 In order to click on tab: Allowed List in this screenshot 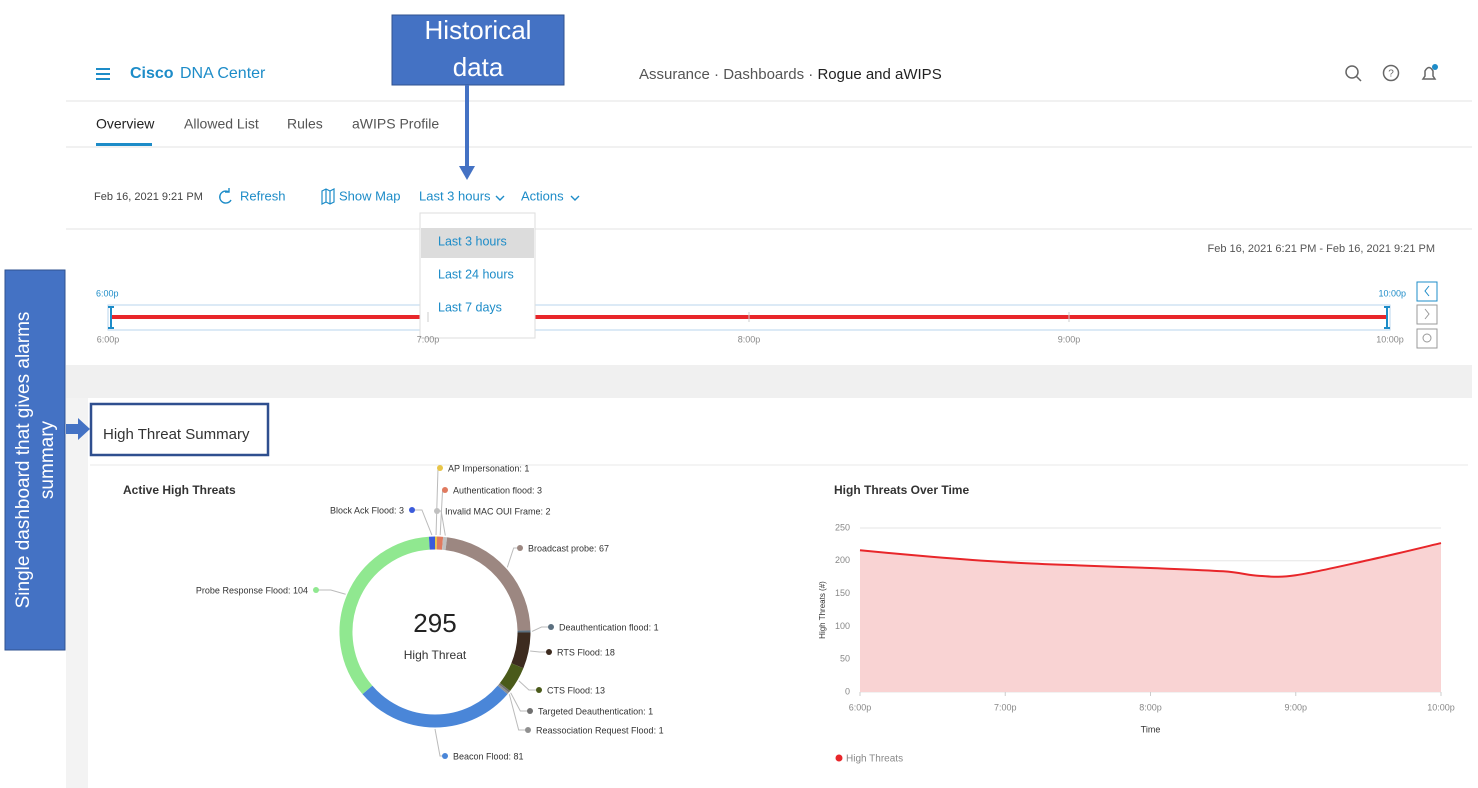, I will do `click(221, 124)`.